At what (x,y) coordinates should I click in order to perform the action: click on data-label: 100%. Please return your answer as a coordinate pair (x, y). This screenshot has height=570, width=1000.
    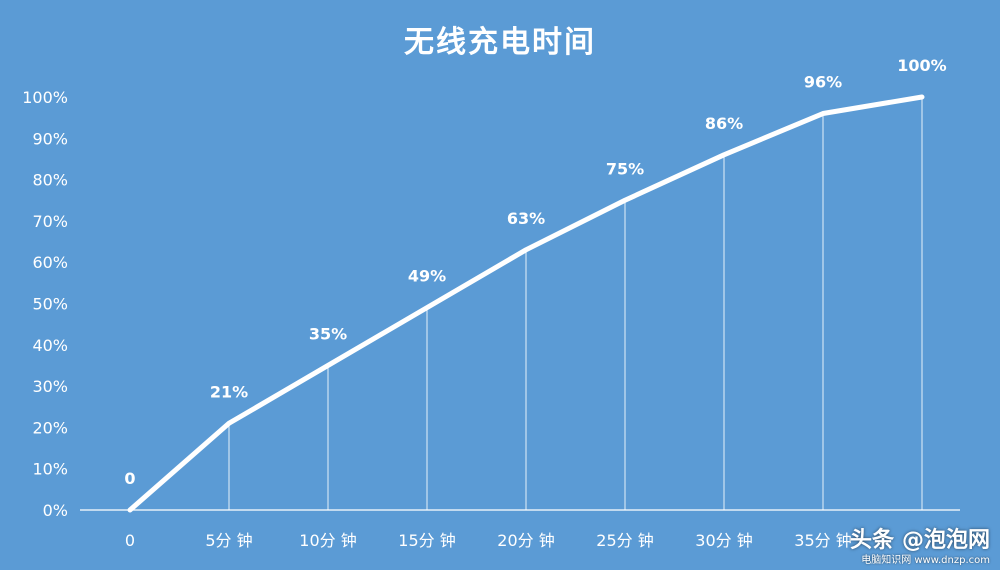
    Looking at the image, I should click on (921, 65).